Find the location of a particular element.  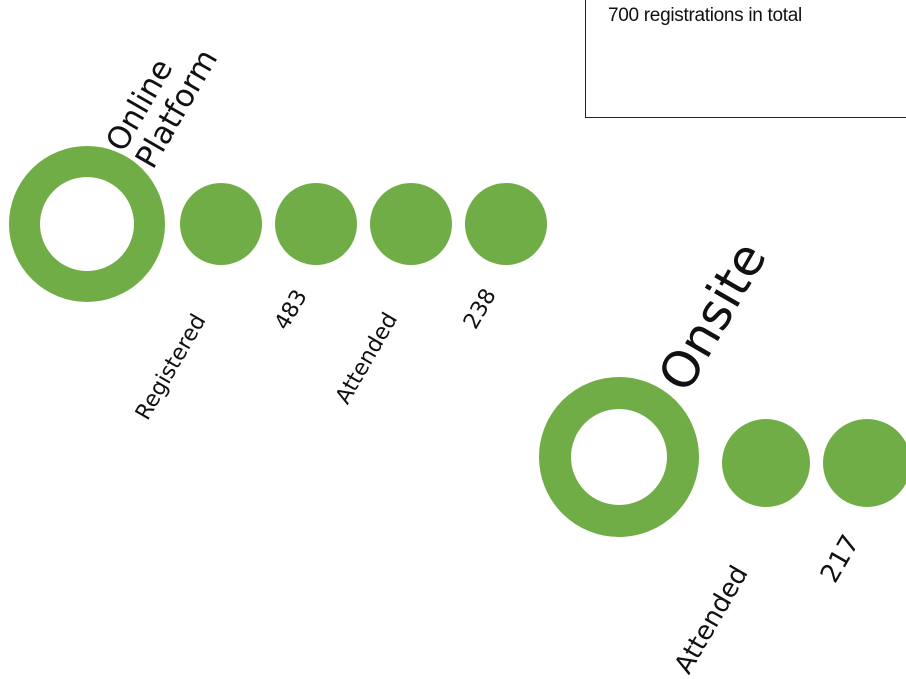

online-dot-attended is located at coordinates (411, 224).